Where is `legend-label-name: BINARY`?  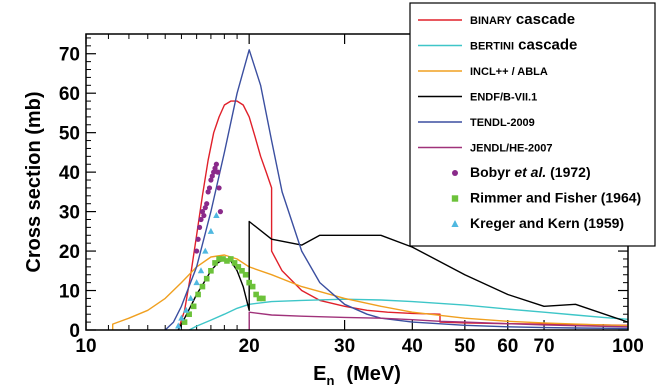
legend-label-name: BINARY is located at coordinates (491, 21).